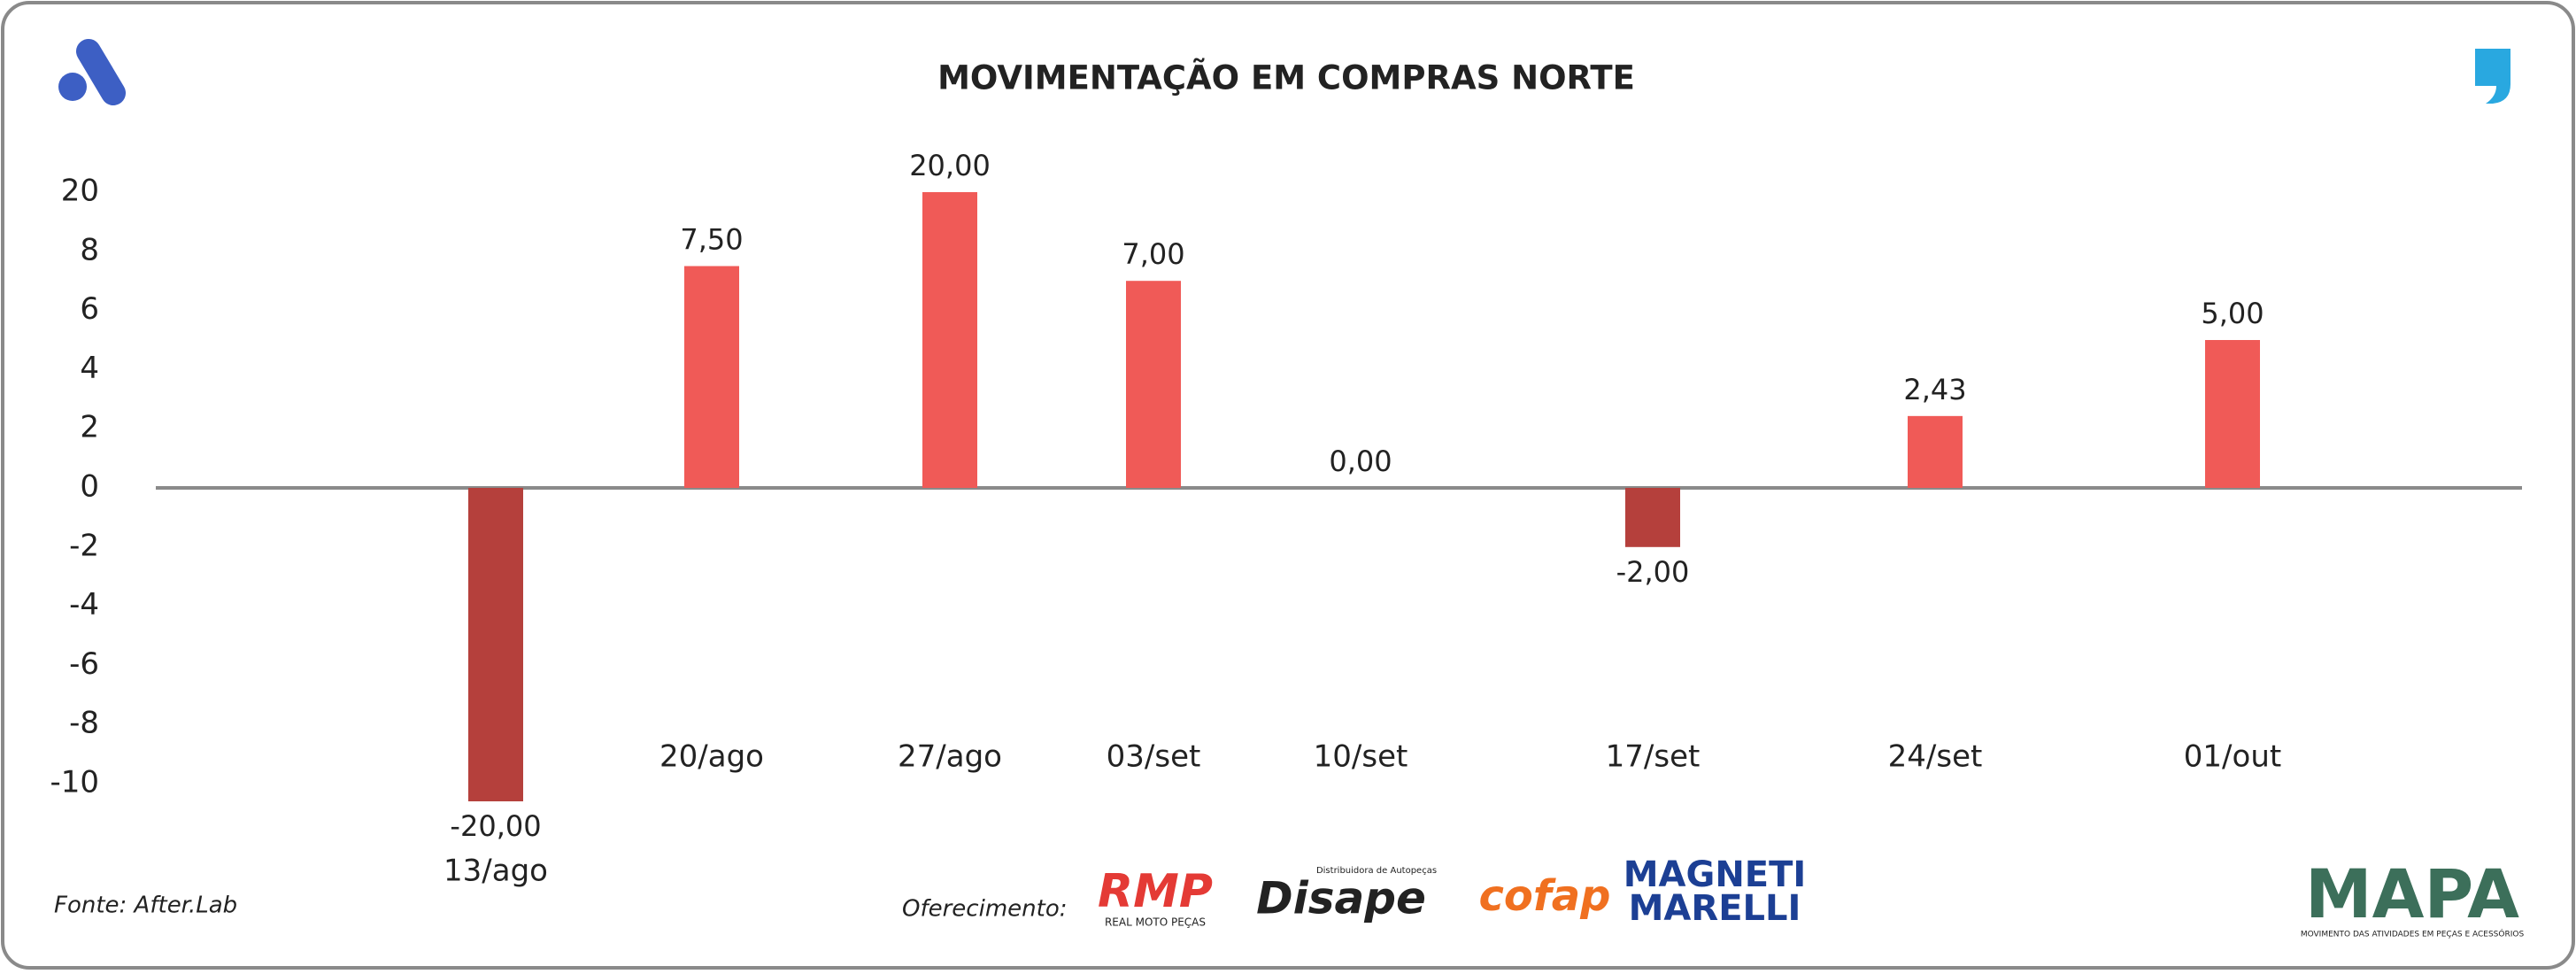 The height and width of the screenshot is (974, 2576). What do you see at coordinates (92, 72) in the screenshot?
I see `logo-a` at bounding box center [92, 72].